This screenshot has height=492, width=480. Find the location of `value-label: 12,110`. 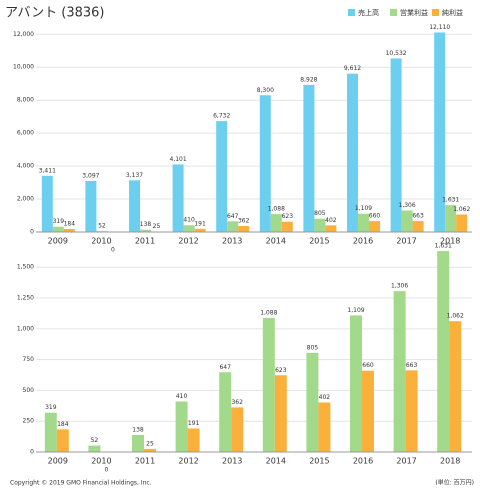

value-label: 12,110 is located at coordinates (439, 27).